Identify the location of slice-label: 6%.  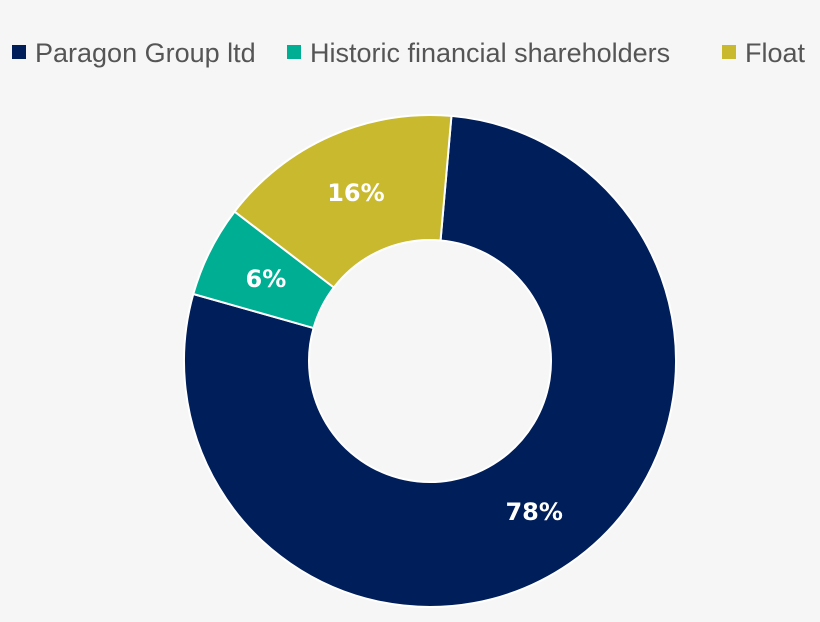
(266, 279).